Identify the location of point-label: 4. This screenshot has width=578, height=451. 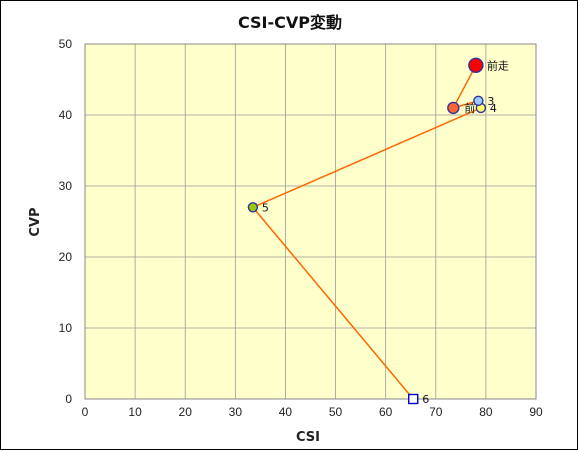
(493, 108).